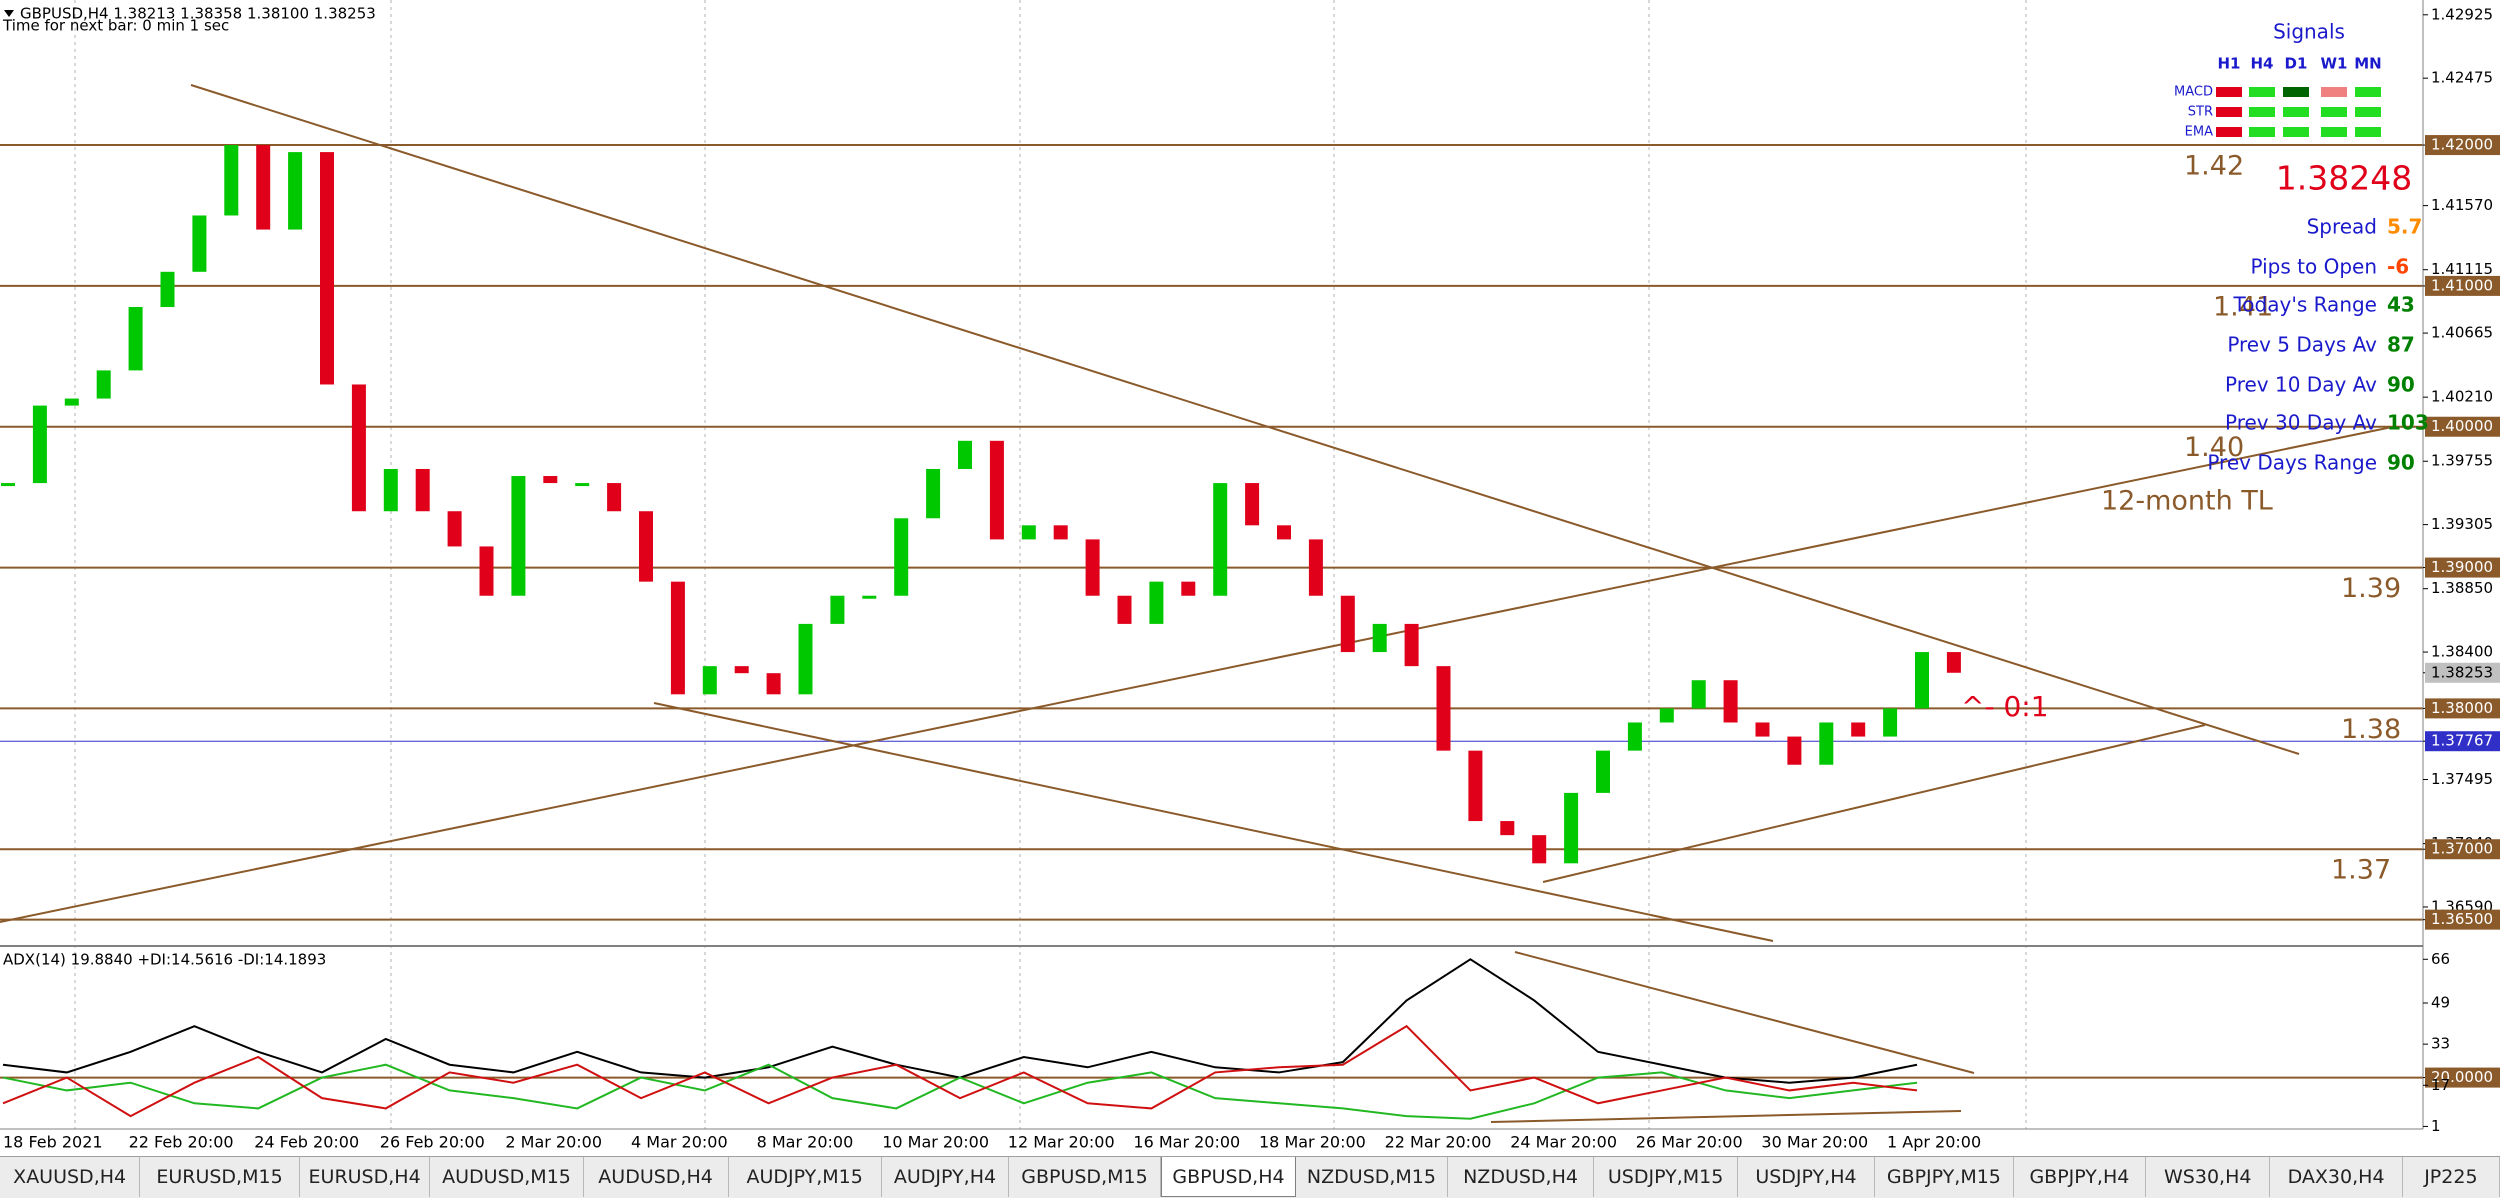 The width and height of the screenshot is (2500, 1198). I want to click on tab: AUDUSD,M15, so click(507, 1177).